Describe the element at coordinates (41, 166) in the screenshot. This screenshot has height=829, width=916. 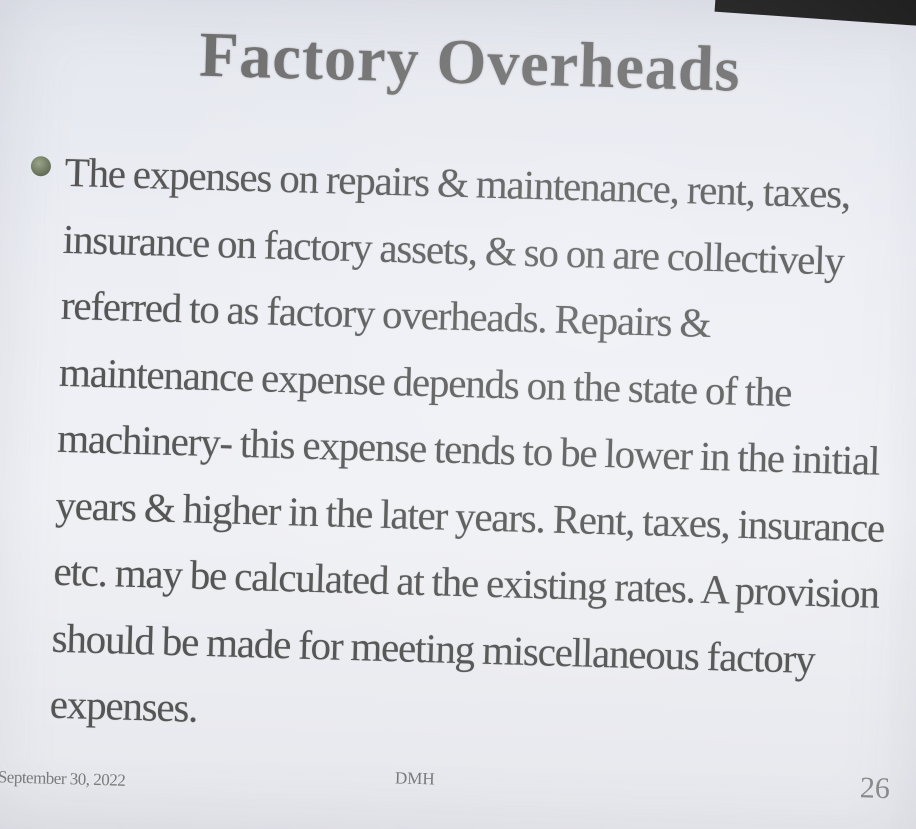
I see `bullet-circle-icon` at that location.